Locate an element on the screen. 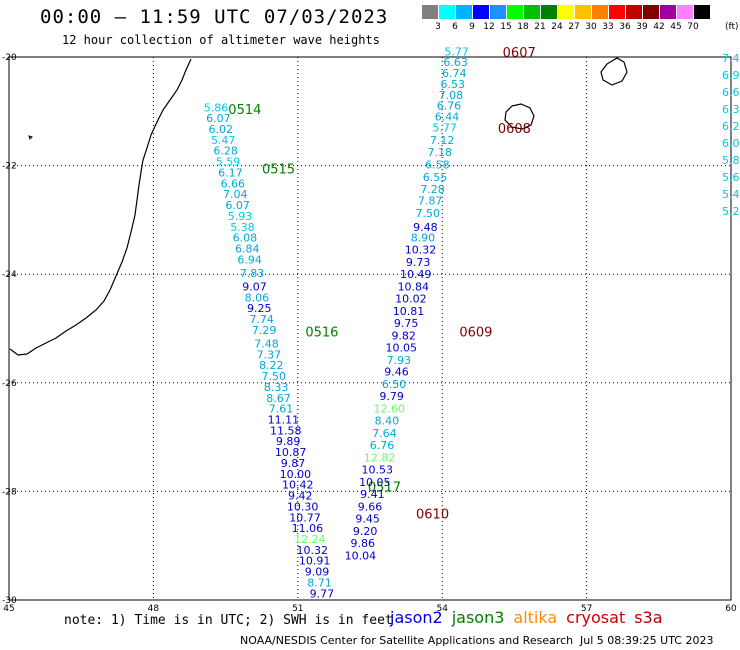  swh-value: 7.61 is located at coordinates (281, 409).